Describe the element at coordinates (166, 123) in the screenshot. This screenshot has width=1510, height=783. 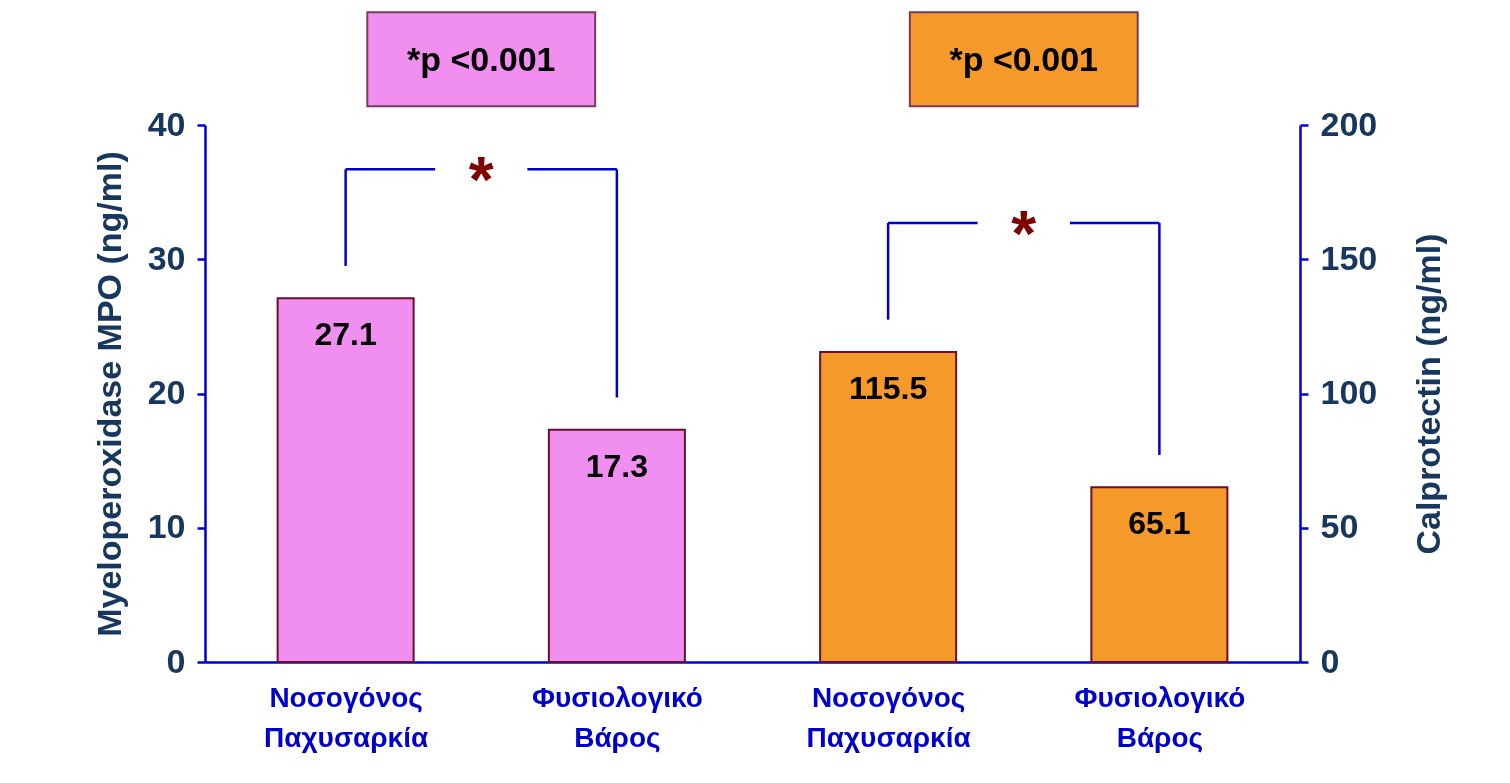
I see `y-tick-label: 40` at that location.